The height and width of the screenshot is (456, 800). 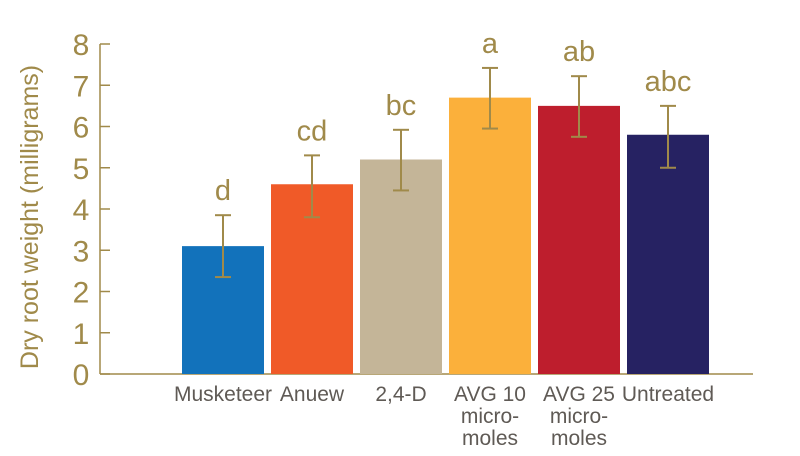 I want to click on x-tick-label: AVG 25 micro-moles, so click(x=579, y=416).